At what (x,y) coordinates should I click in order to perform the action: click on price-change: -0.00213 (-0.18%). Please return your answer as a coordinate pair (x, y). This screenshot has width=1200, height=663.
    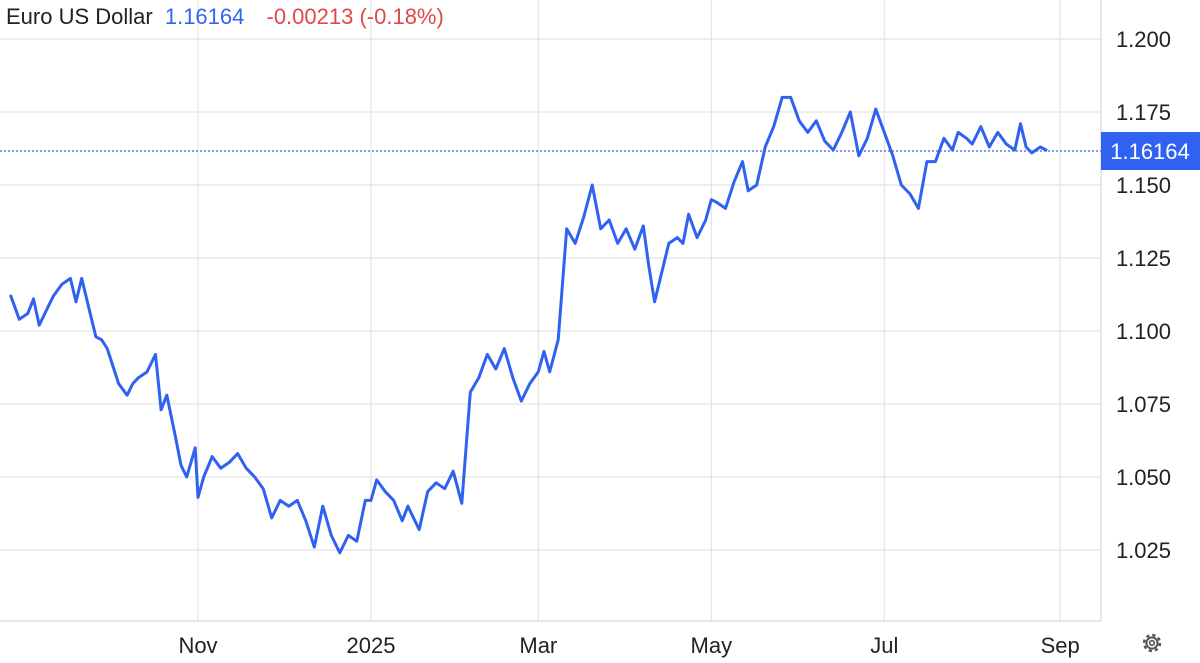
    Looking at the image, I should click on (355, 16).